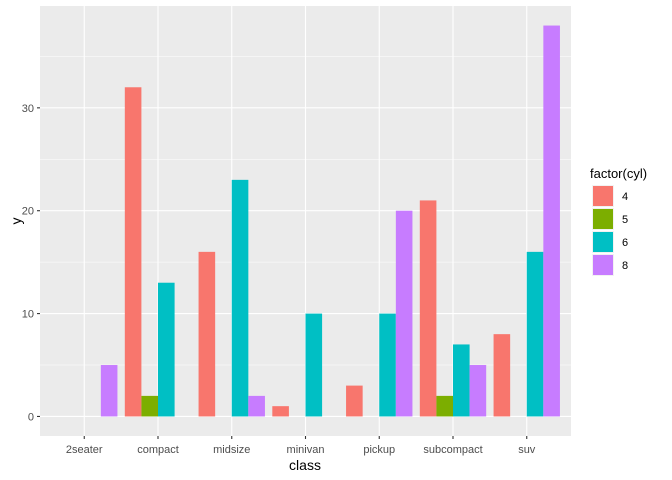 This screenshot has width=672, height=480. Describe the element at coordinates (625, 197) in the screenshot. I see `legend-label-4: 4` at that location.